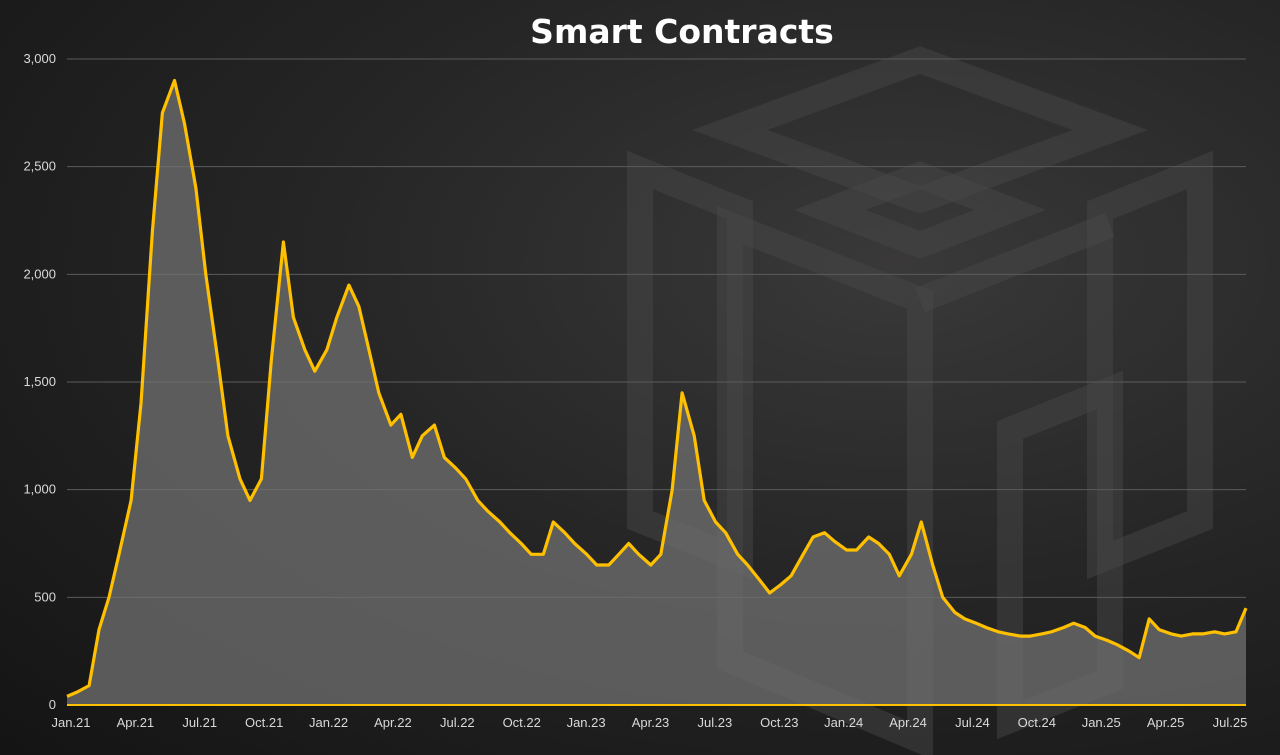  Describe the element at coordinates (522, 722) in the screenshot. I see `x-tick-label: Oct.22` at that location.